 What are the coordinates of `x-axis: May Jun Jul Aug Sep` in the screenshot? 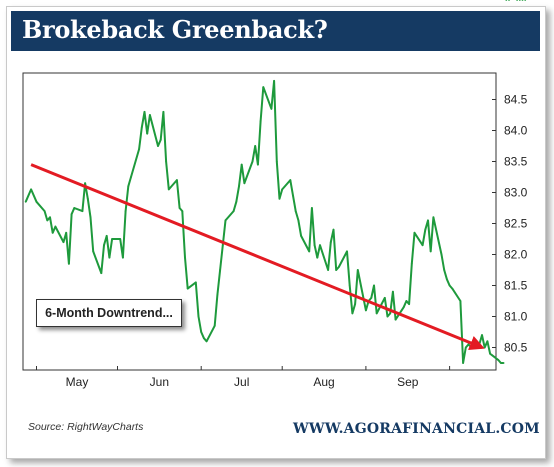 It's located at (243, 377).